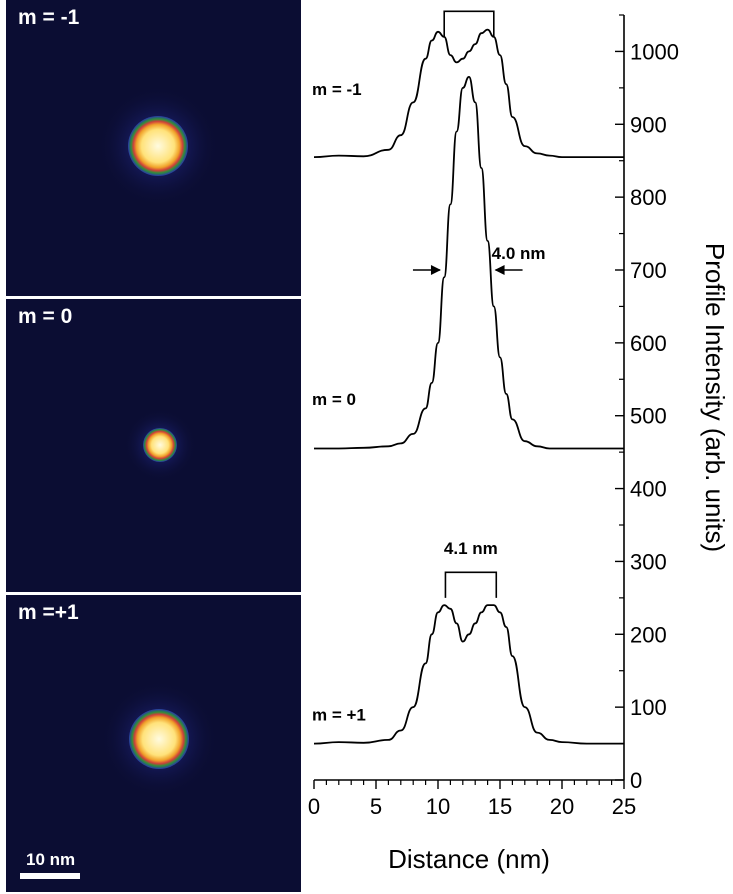 This screenshot has width=733, height=894. I want to click on scale-bar, so click(50, 876).